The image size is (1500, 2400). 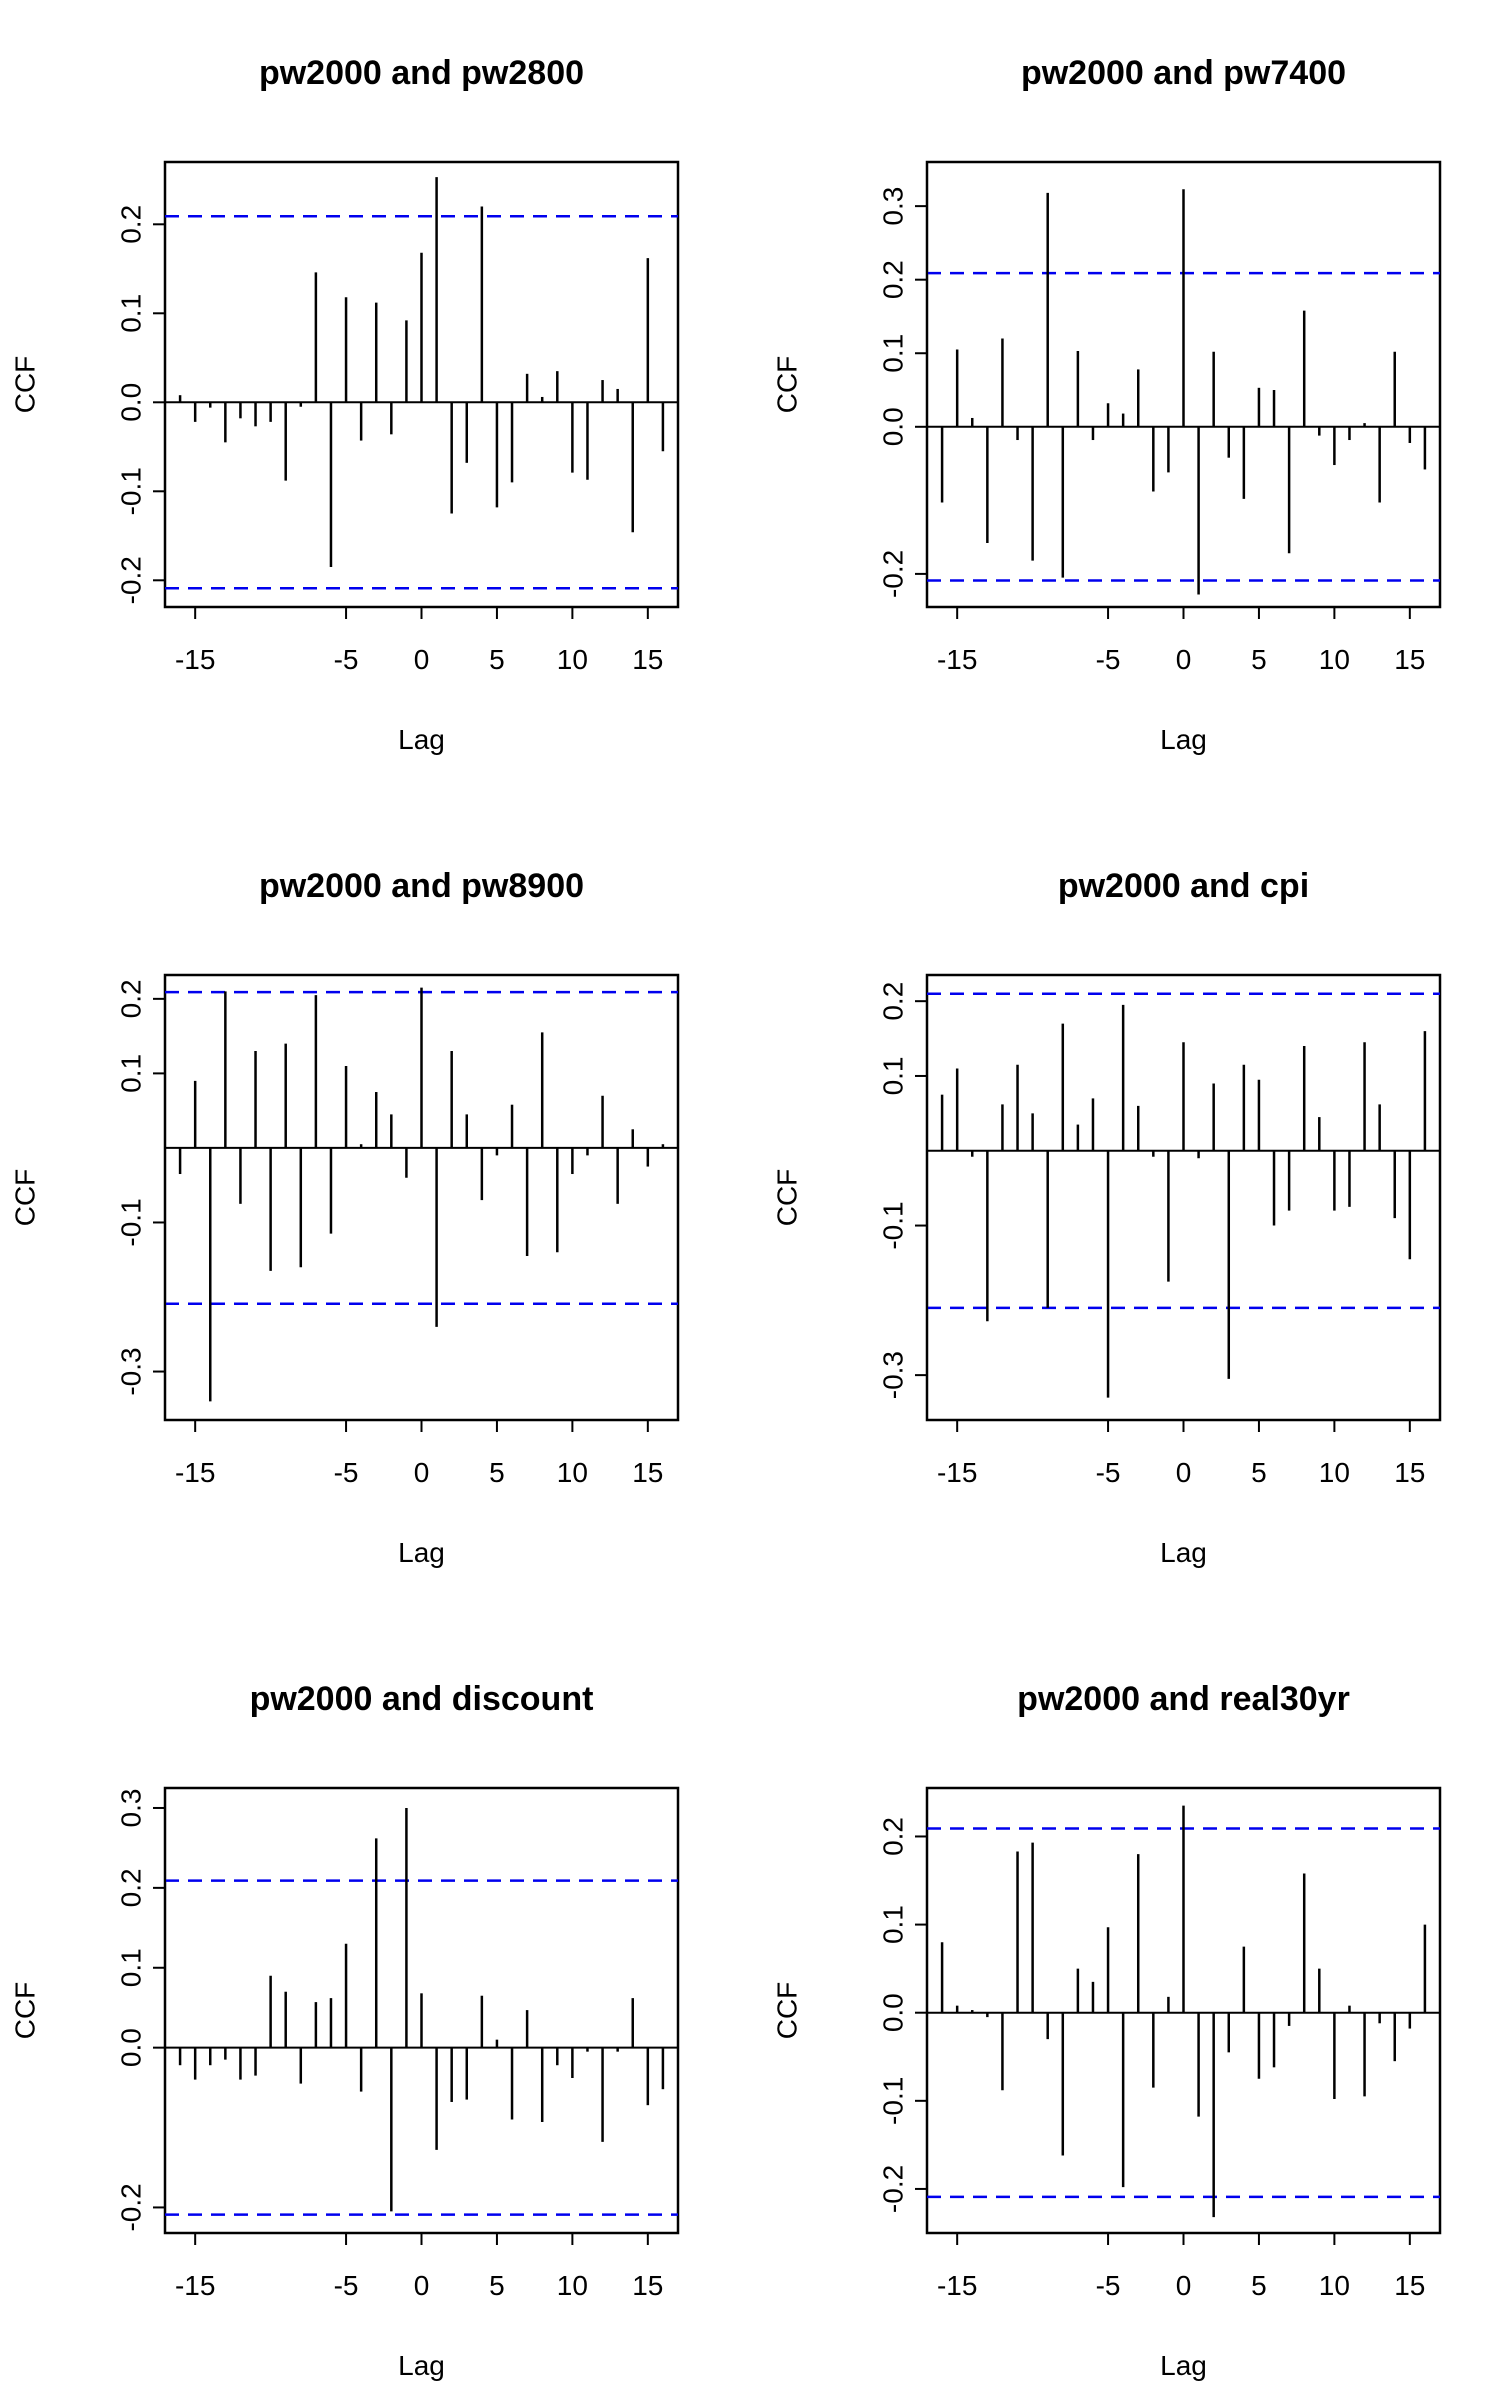 I want to click on chart-title: pw2000 and pw8900, so click(x=421, y=886).